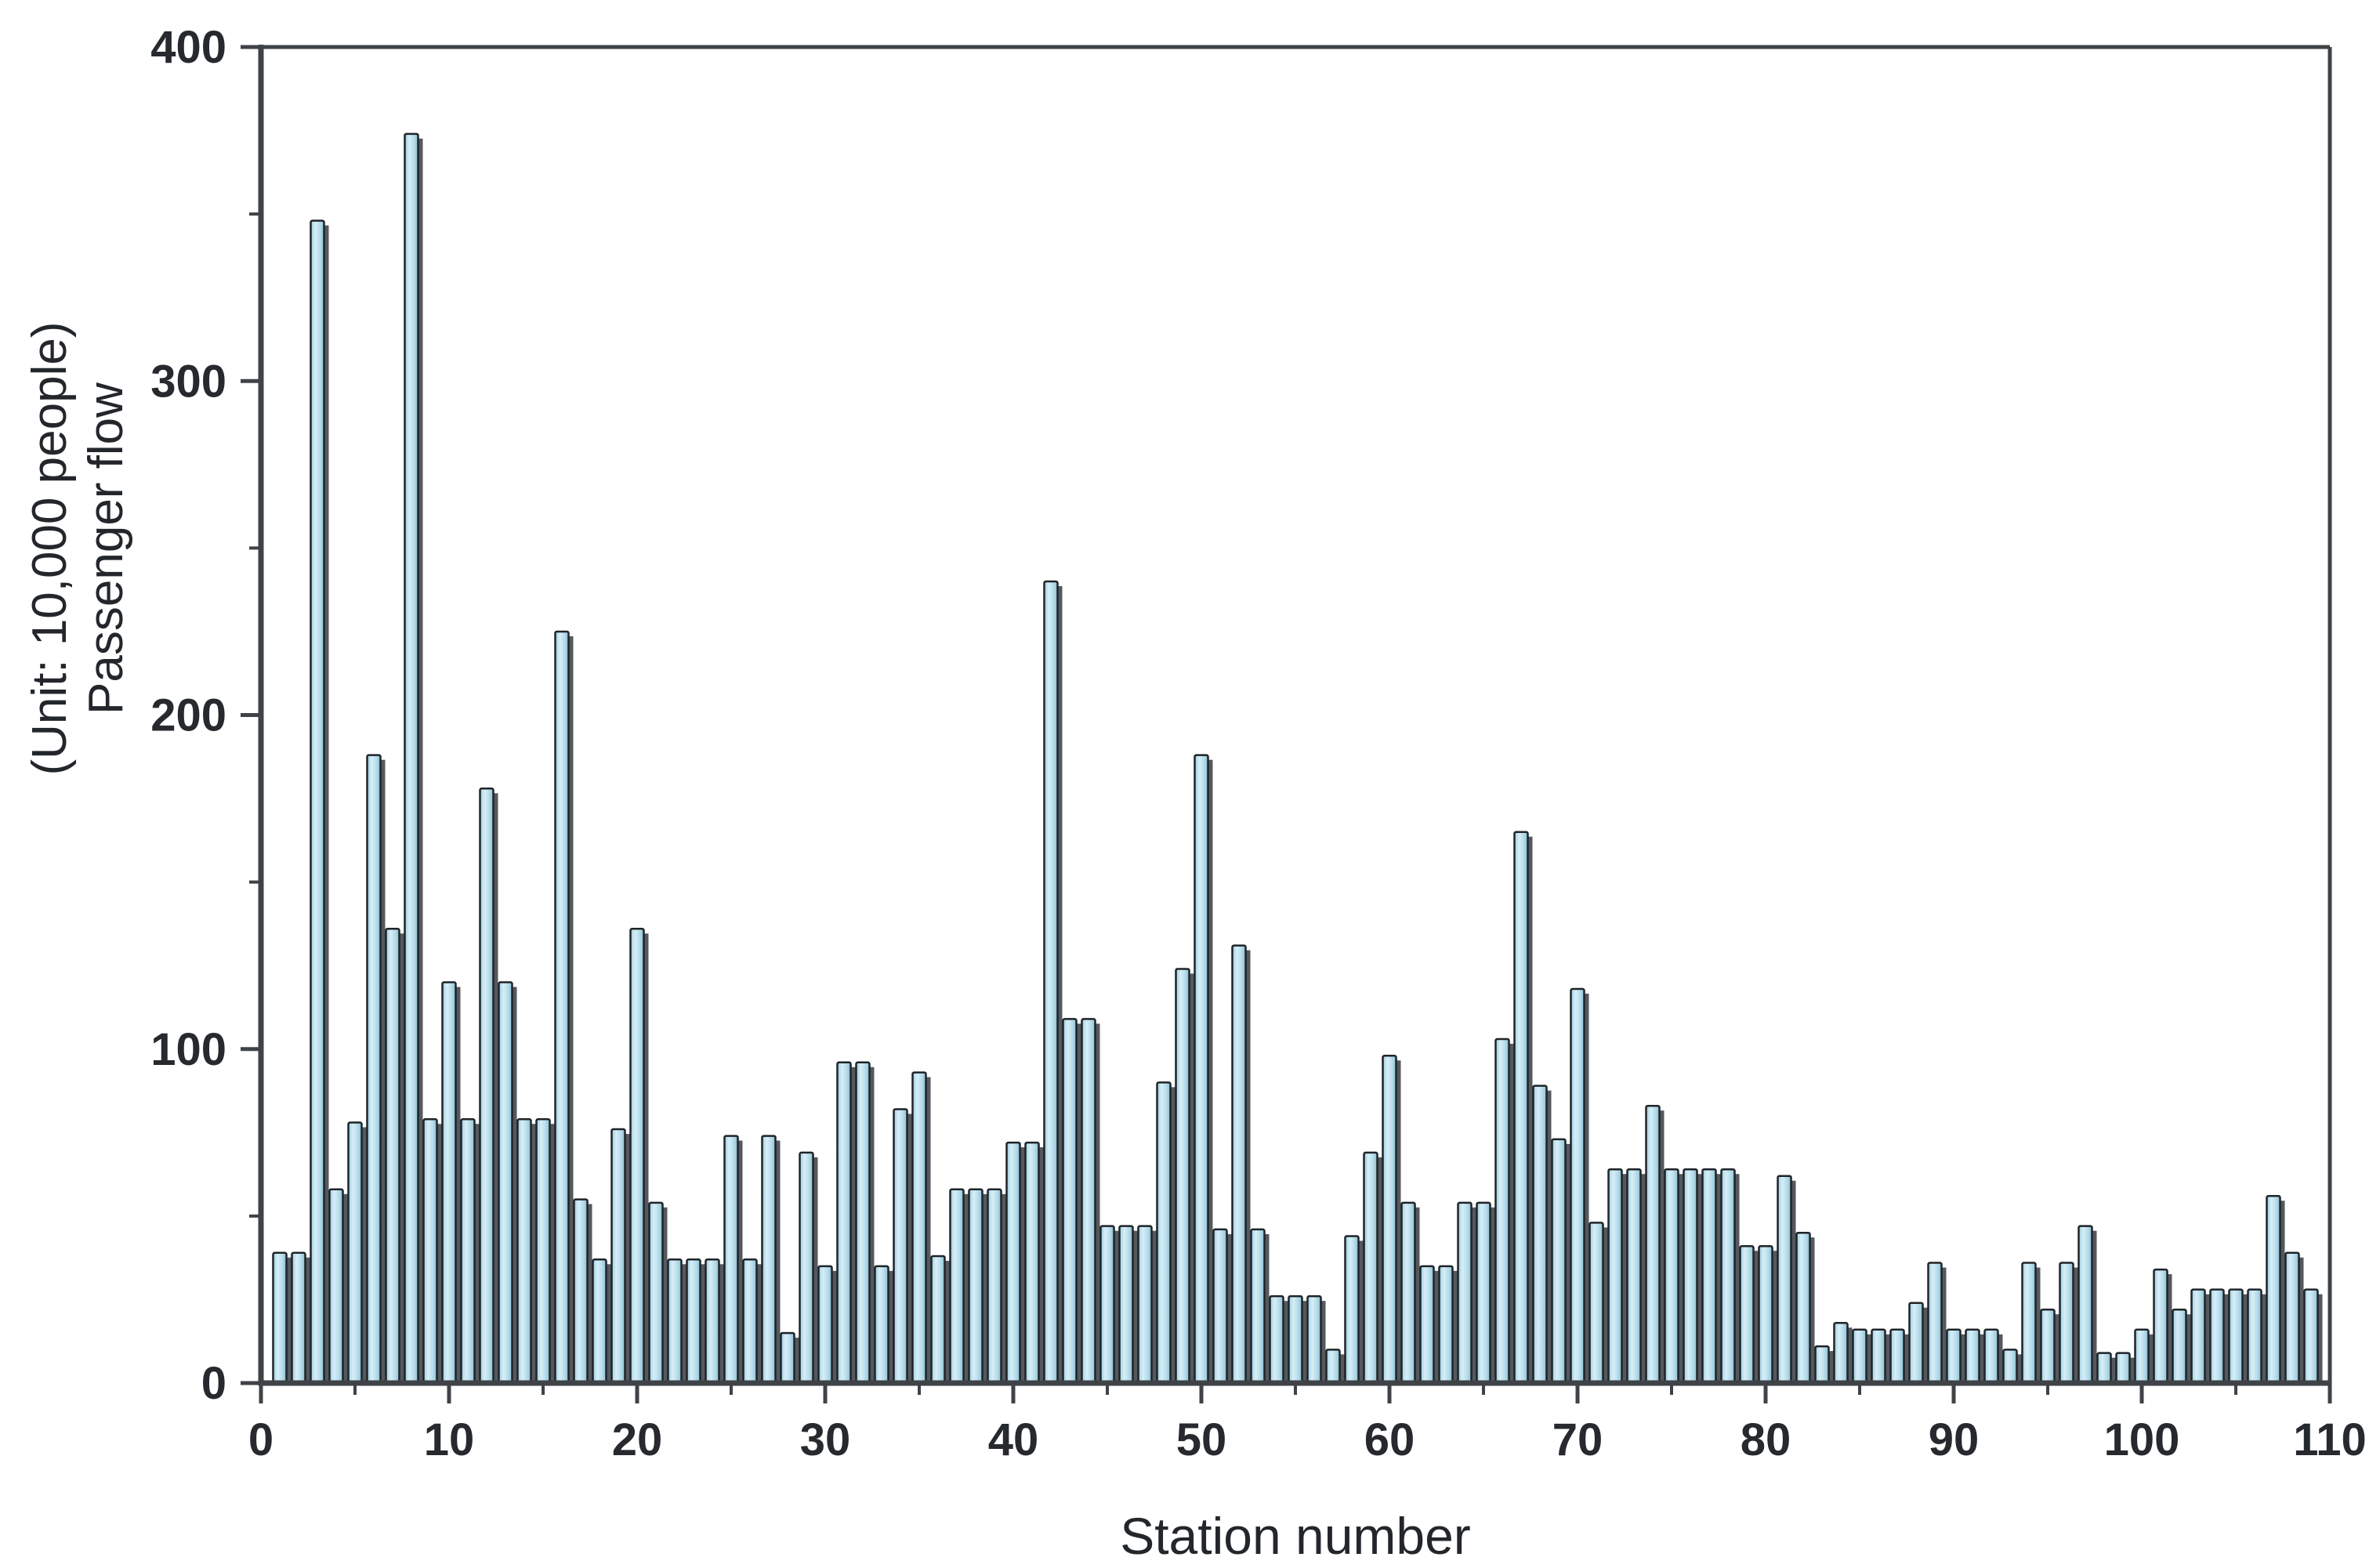  Describe the element at coordinates (188, 716) in the screenshot. I see `y-tick-label-200: 200` at that location.